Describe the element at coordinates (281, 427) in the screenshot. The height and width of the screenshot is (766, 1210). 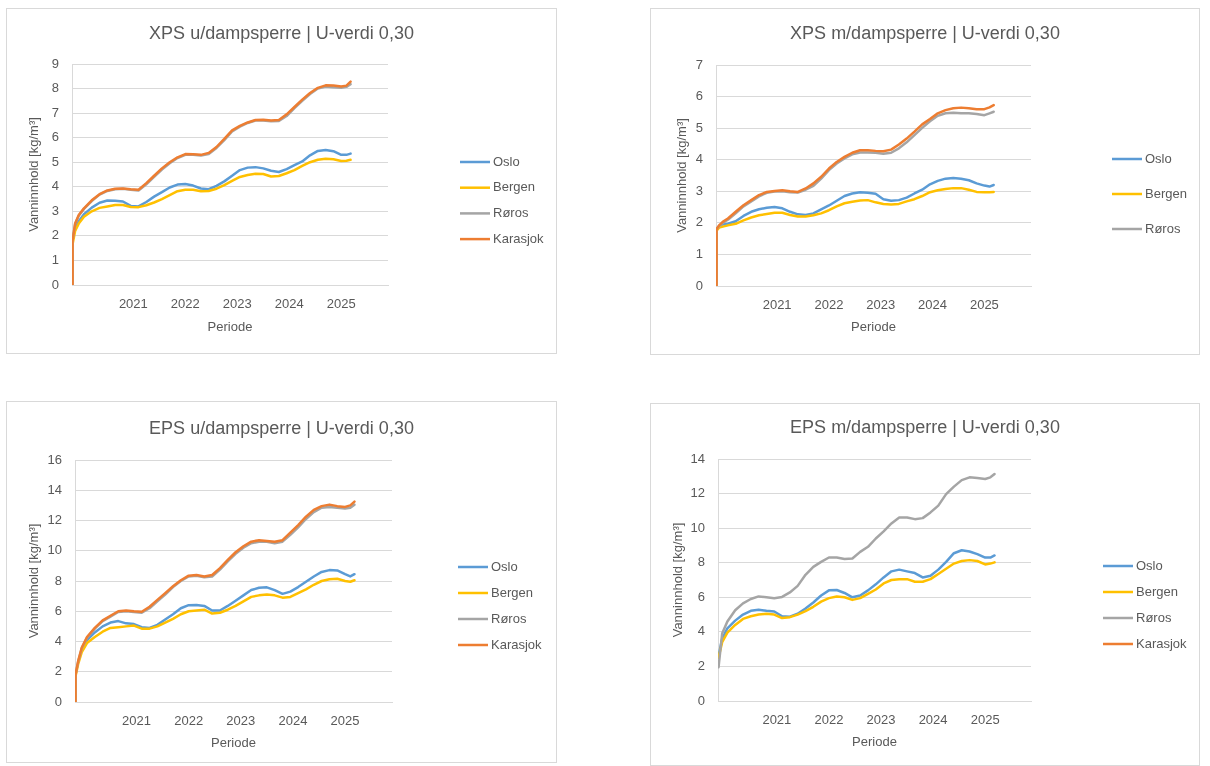
I see `chart-title: EPS u/dampsperre | U-verdi 0,30` at that location.